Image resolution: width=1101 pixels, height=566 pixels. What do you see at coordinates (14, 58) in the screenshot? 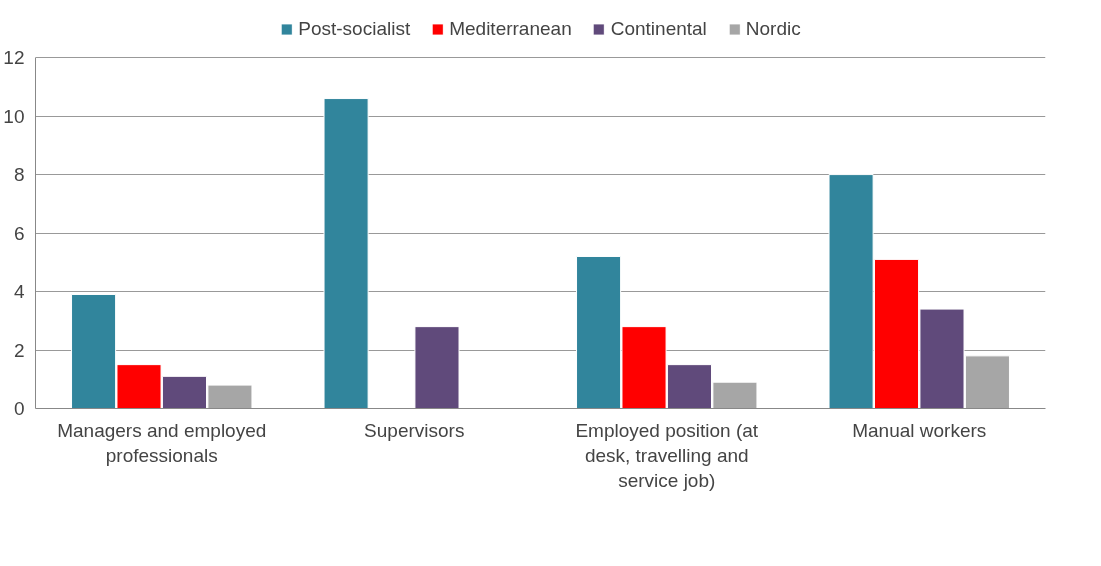
I see `y-tick-label: 12` at bounding box center [14, 58].